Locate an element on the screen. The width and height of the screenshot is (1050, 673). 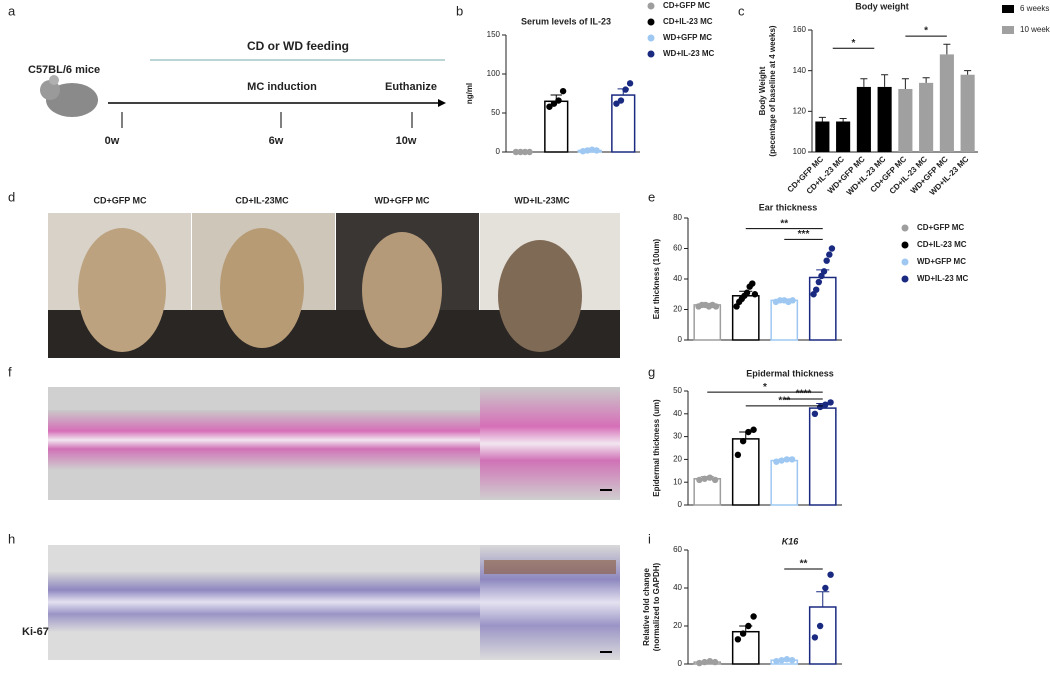
significance-label: ** is located at coordinates (804, 564).